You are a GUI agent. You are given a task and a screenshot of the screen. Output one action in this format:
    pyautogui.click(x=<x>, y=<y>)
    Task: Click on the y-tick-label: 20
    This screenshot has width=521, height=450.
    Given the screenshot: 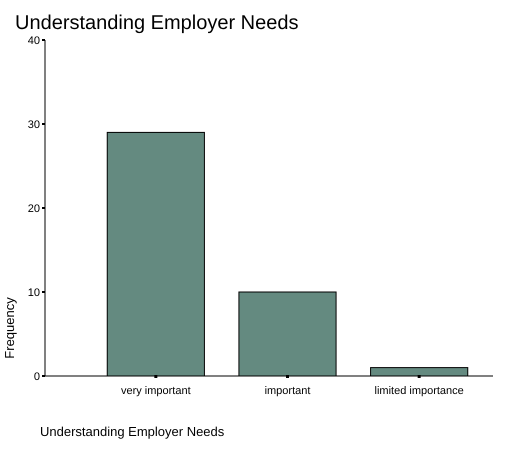 What is the action you would take?
    pyautogui.click(x=34, y=208)
    